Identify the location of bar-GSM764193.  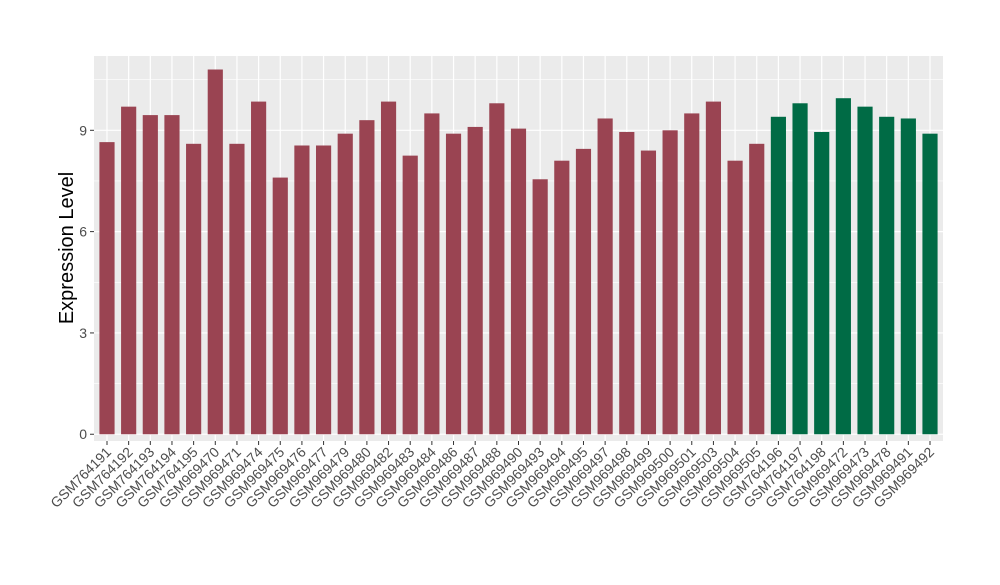
(150, 275).